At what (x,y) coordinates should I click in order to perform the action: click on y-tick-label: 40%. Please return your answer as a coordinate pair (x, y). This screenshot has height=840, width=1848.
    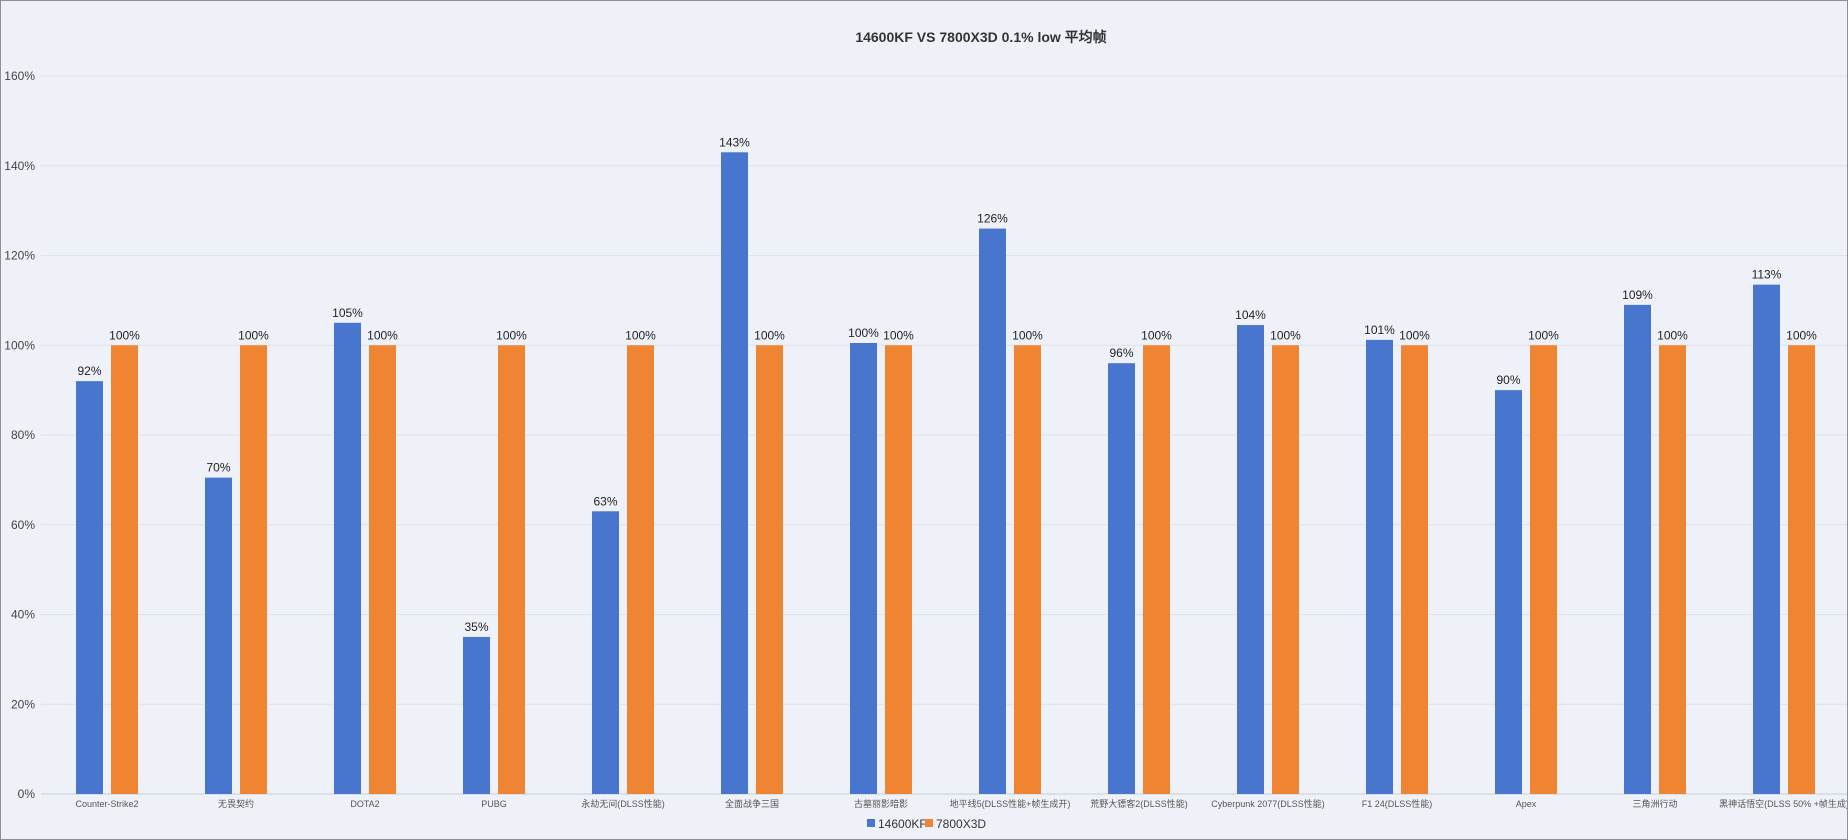
    Looking at the image, I should click on (23, 615).